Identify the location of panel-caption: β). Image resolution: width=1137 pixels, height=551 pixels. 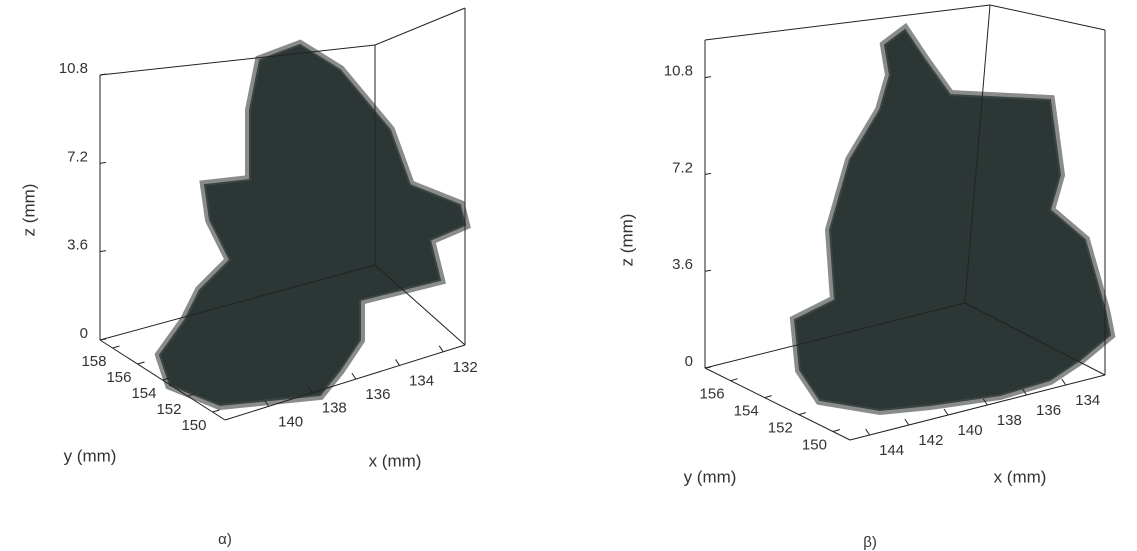
(870, 542).